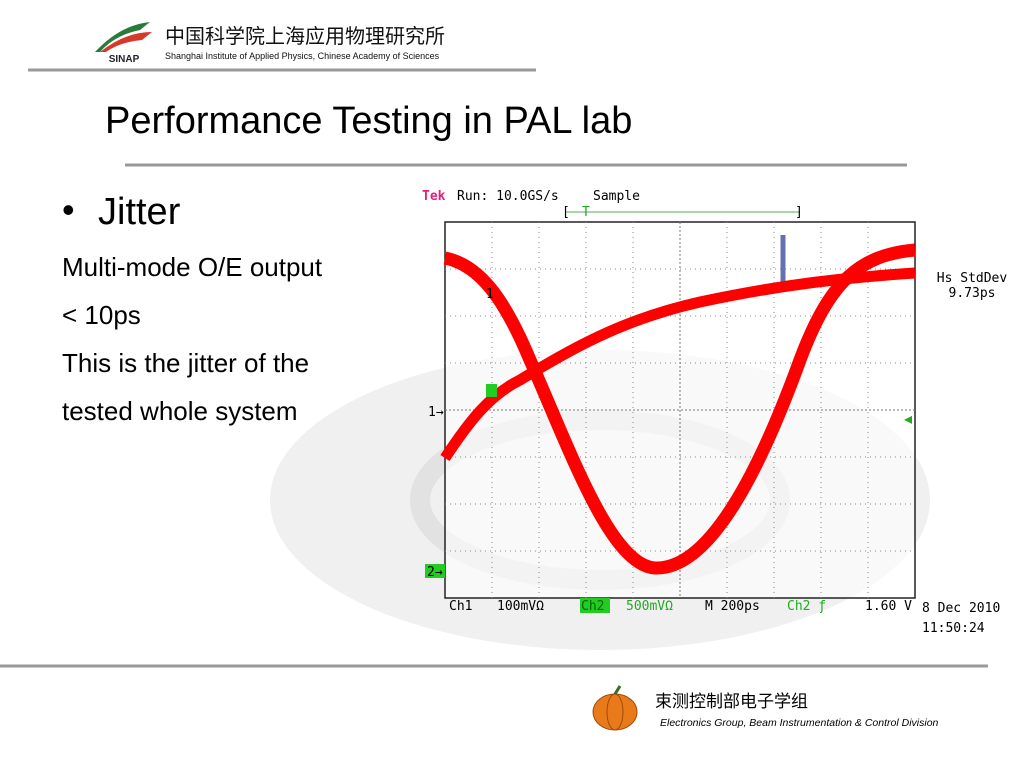 This screenshot has height=768, width=1024. I want to click on scope-brand: Tek, so click(434, 196).